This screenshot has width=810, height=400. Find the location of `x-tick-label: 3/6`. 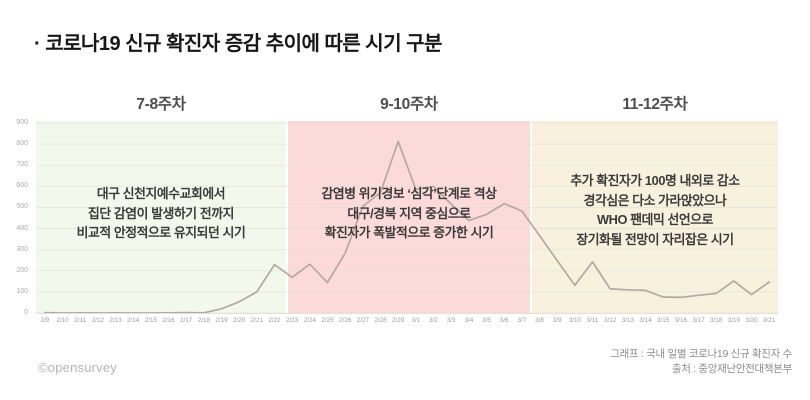

x-tick-label: 3/6 is located at coordinates (504, 320).